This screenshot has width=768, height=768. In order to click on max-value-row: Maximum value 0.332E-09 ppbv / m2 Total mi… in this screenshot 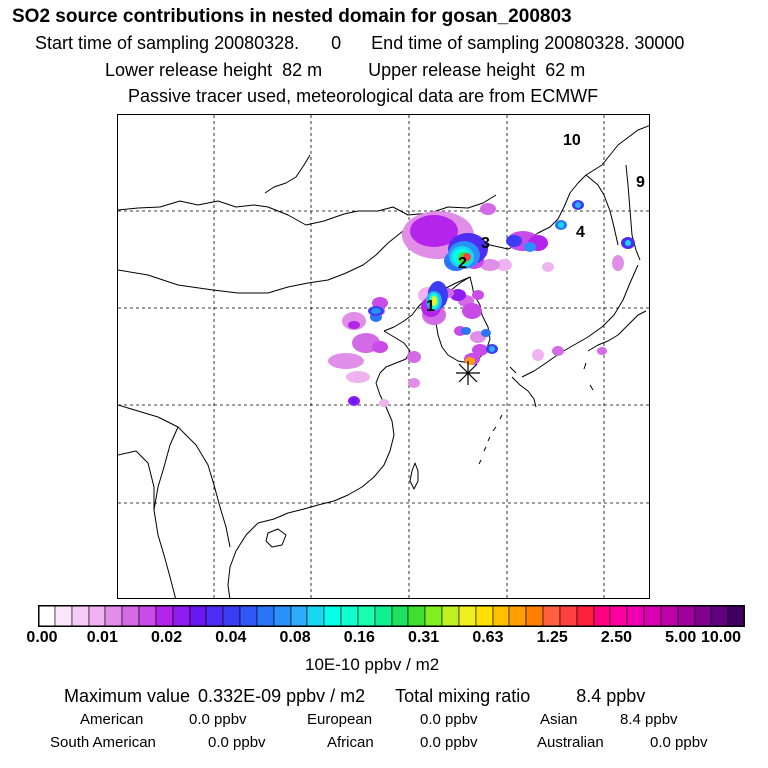, I will do `click(354, 696)`.